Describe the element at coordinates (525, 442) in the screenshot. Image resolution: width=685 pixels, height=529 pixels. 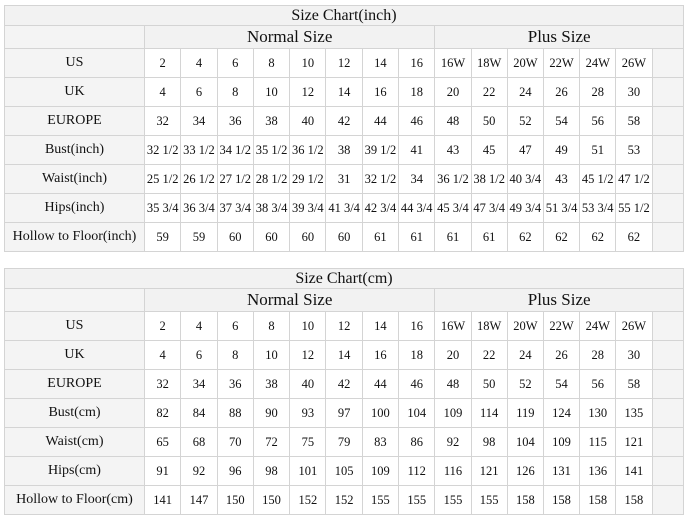
I see `size-cell: 104` at that location.